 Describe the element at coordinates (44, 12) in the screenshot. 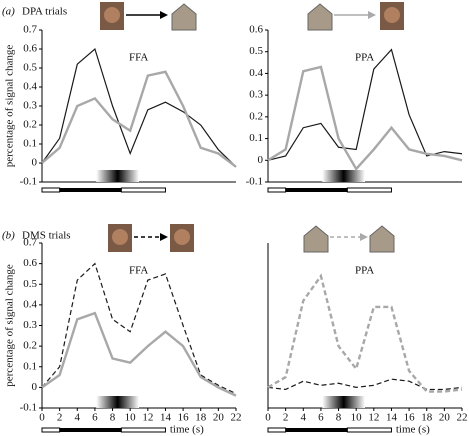

I see `panel-title: DPA trials` at that location.